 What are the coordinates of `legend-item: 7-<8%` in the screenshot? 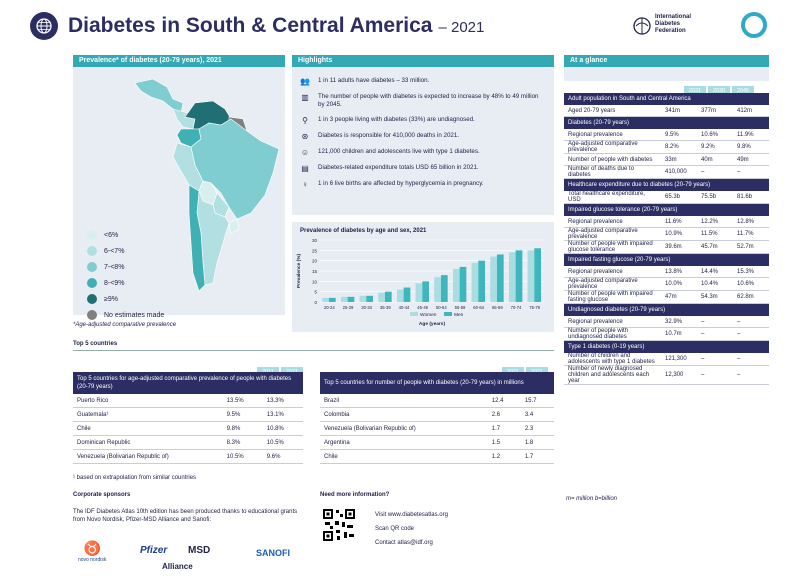 It's located at (125, 267).